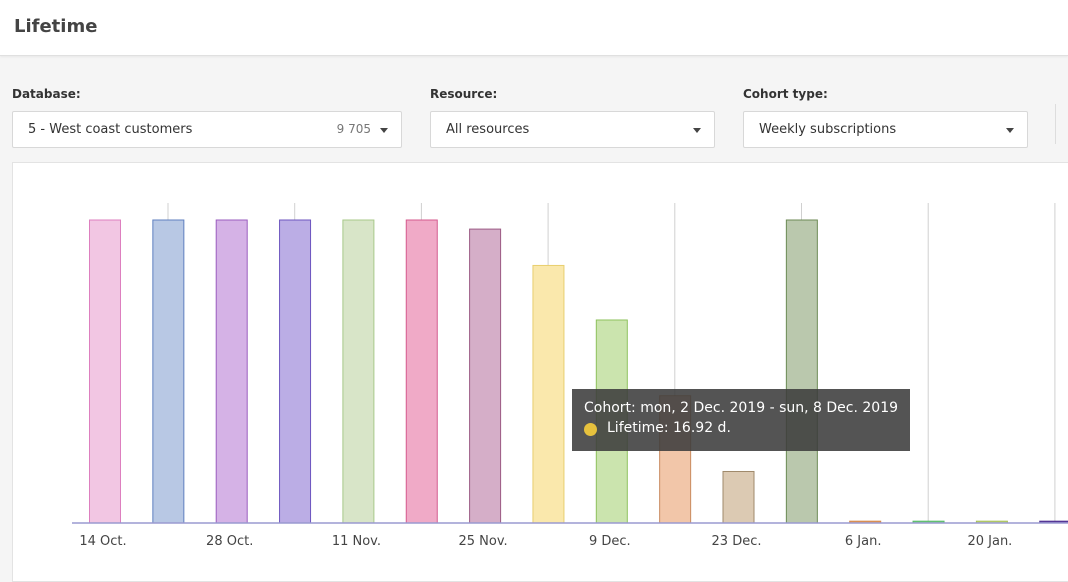 The height and width of the screenshot is (582, 1068). What do you see at coordinates (295, 371) in the screenshot?
I see `bar-4-nov` at bounding box center [295, 371].